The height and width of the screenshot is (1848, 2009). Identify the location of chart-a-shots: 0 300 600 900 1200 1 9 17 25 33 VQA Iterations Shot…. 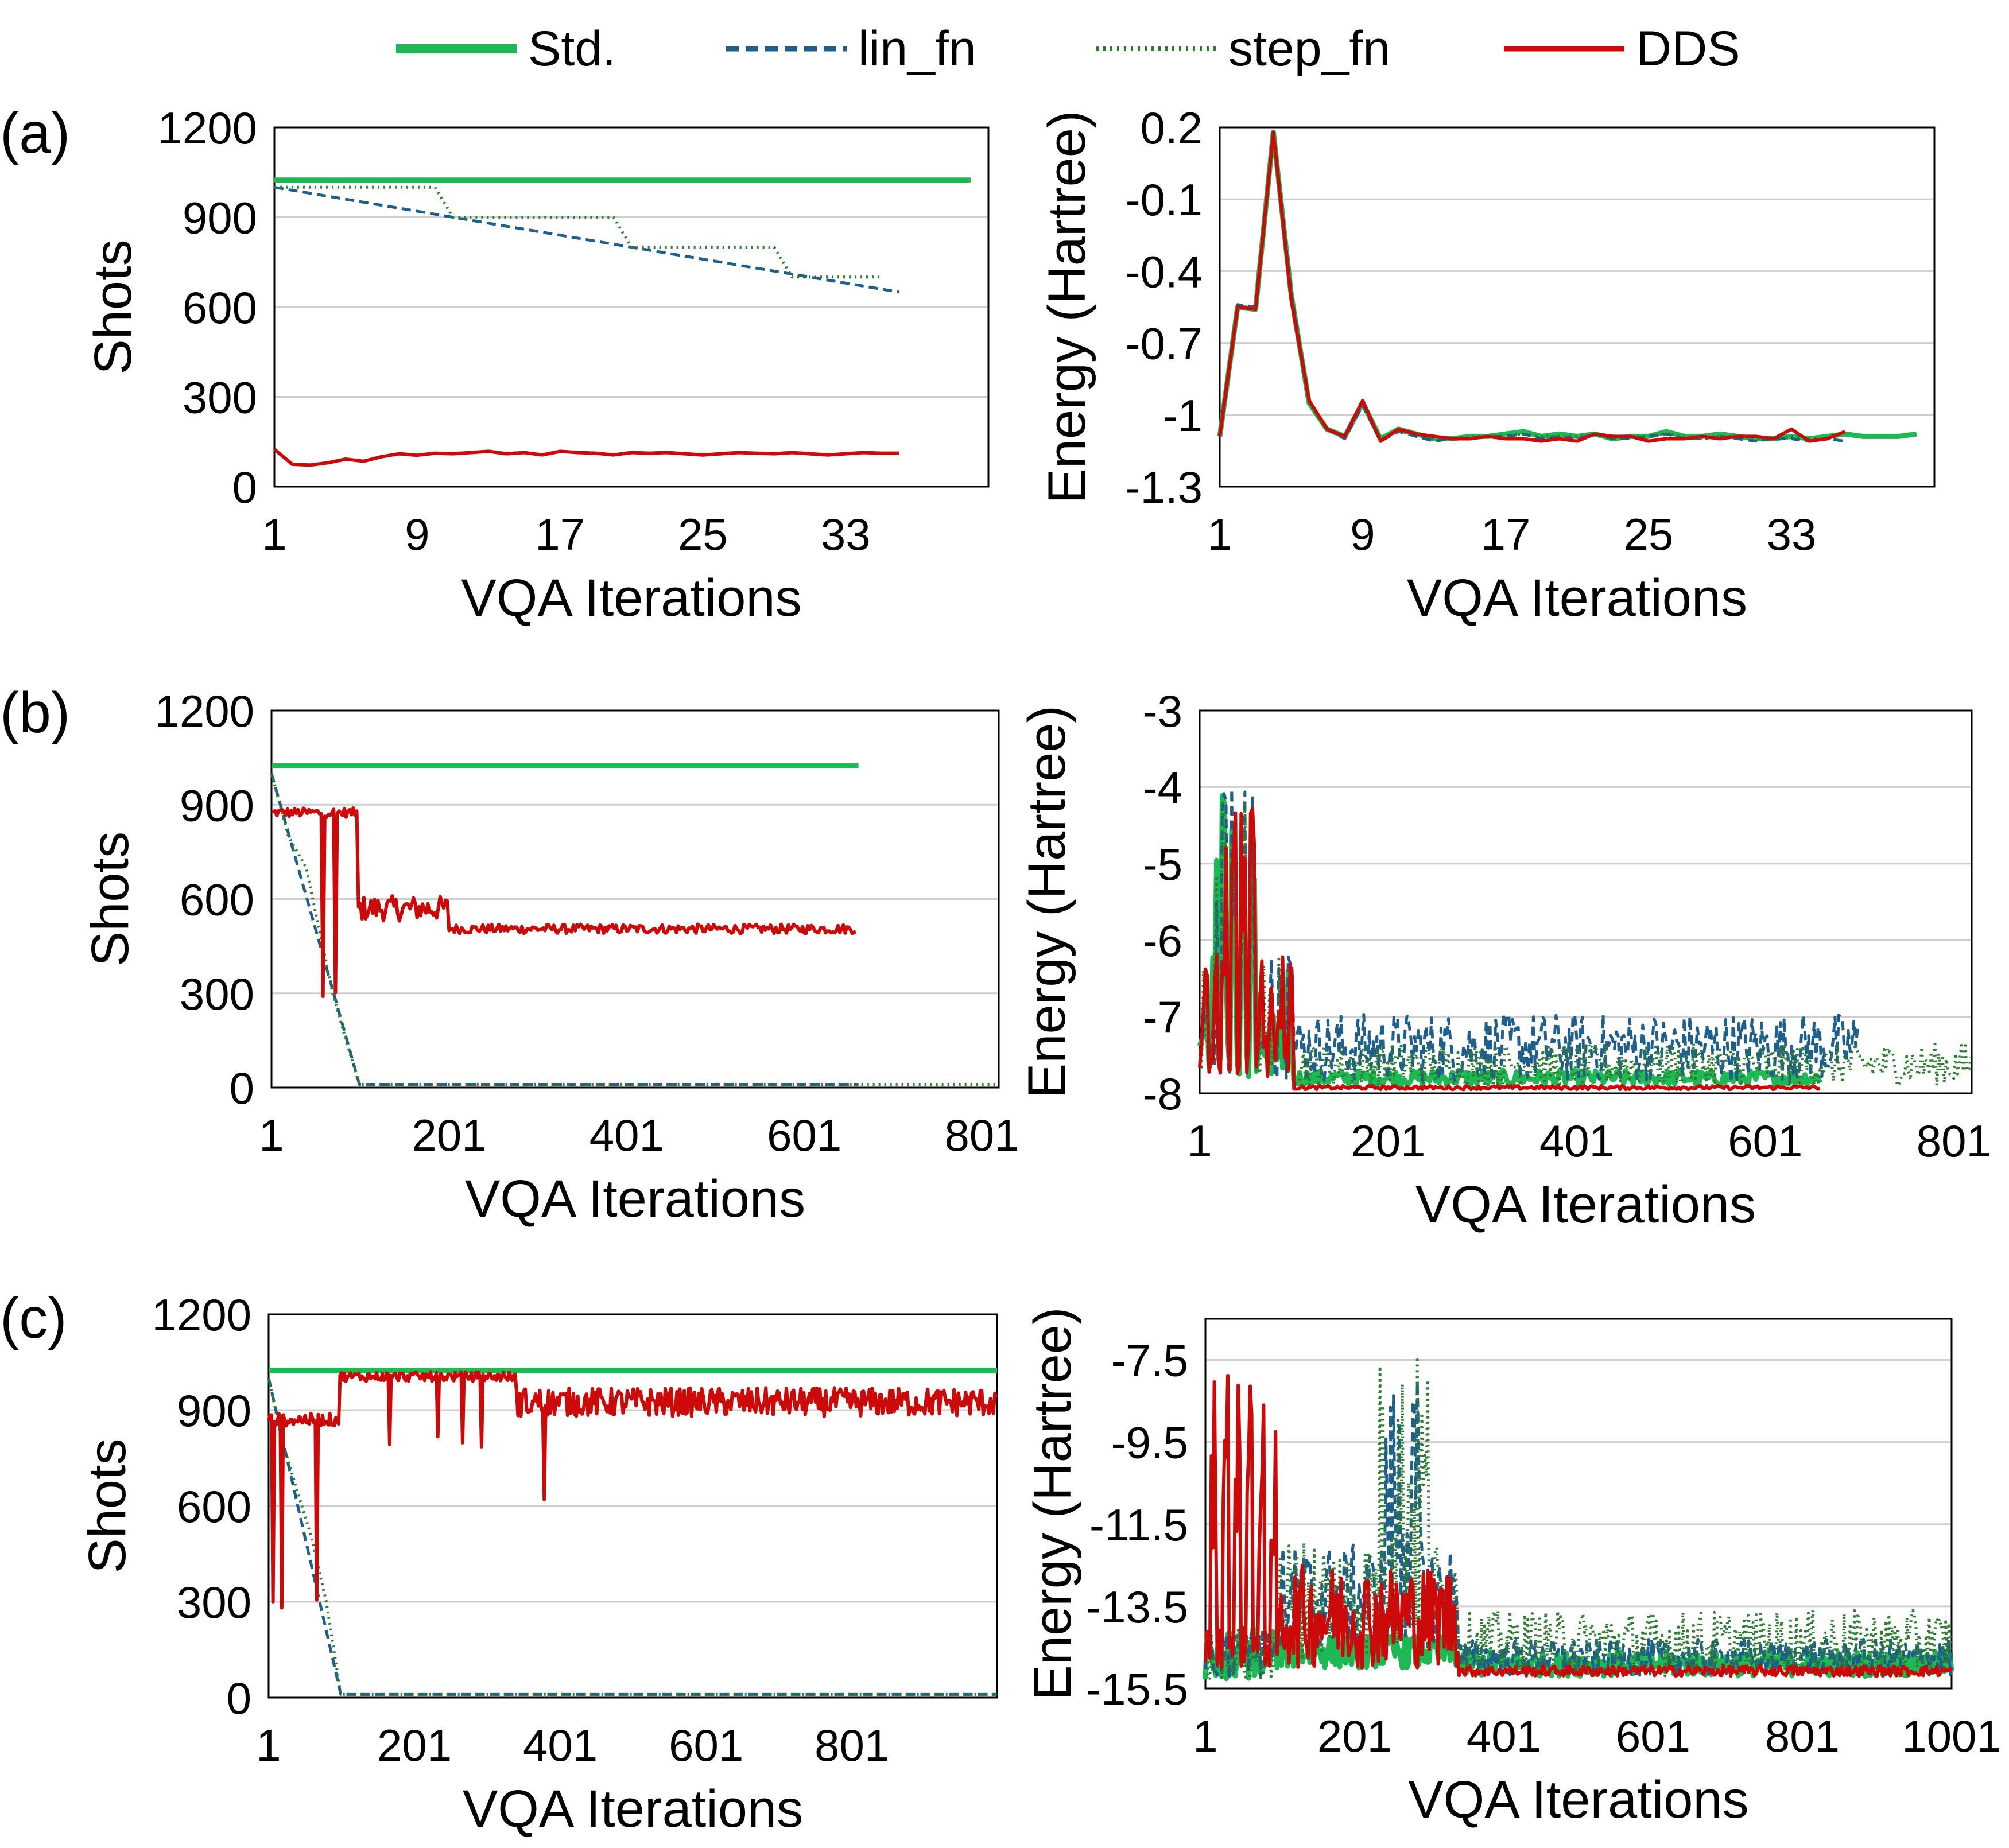
(537, 365).